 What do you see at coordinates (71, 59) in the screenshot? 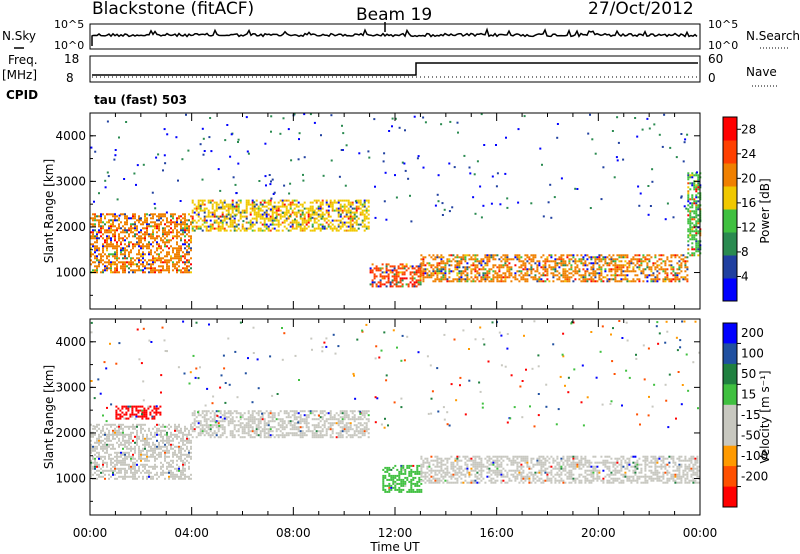
I see `freq-tick-top: 18` at bounding box center [71, 59].